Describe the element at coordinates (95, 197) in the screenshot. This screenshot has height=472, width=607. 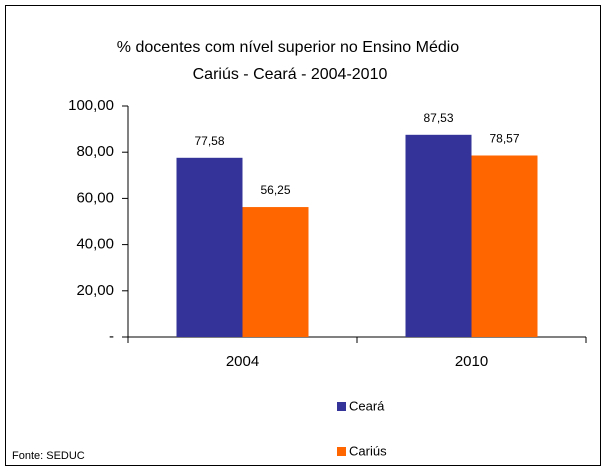
I see `y-tick-label: 60,00` at that location.